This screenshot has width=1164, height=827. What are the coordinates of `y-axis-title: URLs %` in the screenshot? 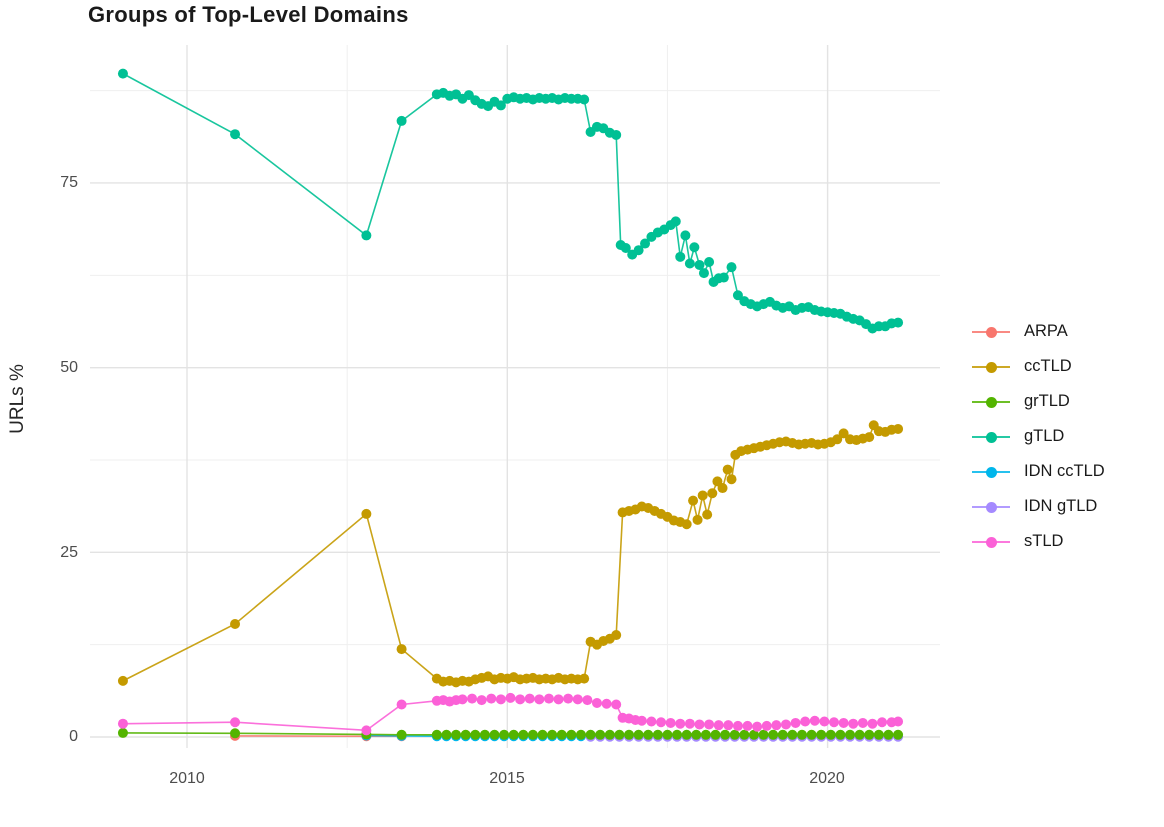 It's located at (17, 399).